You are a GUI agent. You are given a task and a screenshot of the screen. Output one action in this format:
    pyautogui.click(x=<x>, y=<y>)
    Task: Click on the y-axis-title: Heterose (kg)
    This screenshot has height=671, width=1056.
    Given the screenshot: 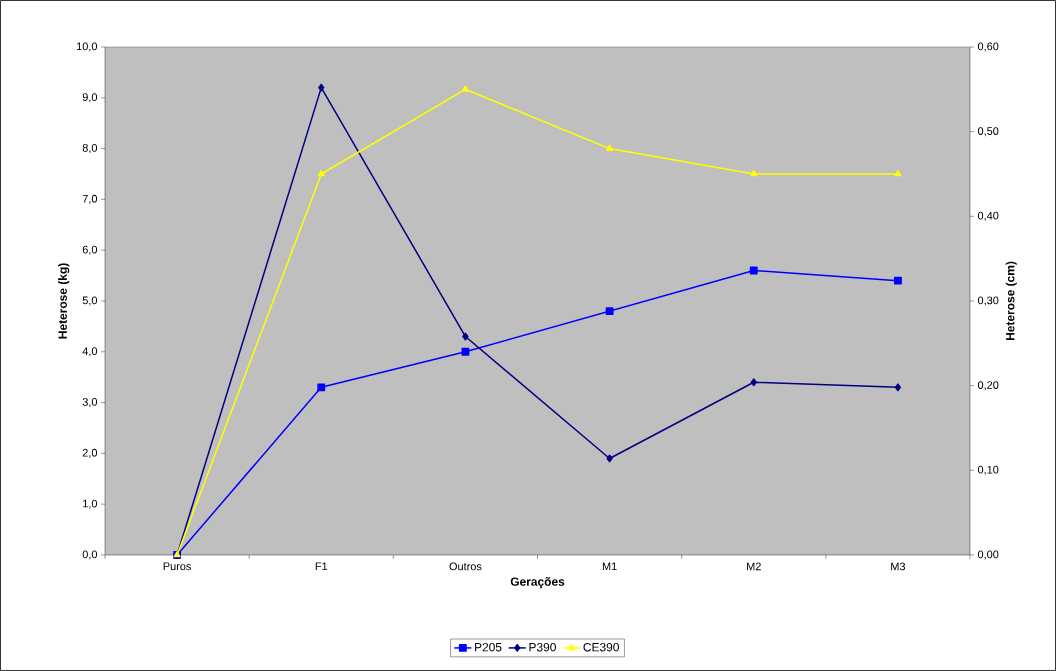 What is the action you would take?
    pyautogui.click(x=64, y=301)
    